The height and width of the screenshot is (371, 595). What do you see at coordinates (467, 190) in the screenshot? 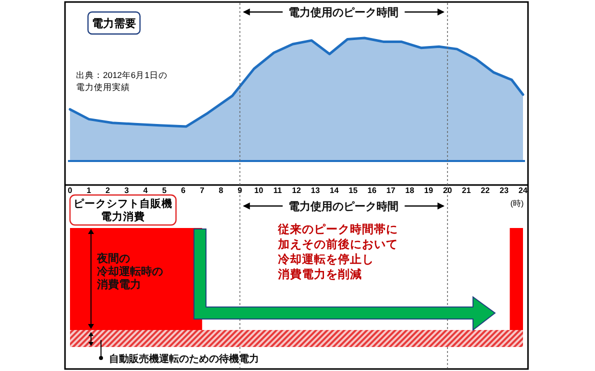
I see `x-tick-label: 21` at bounding box center [467, 190].